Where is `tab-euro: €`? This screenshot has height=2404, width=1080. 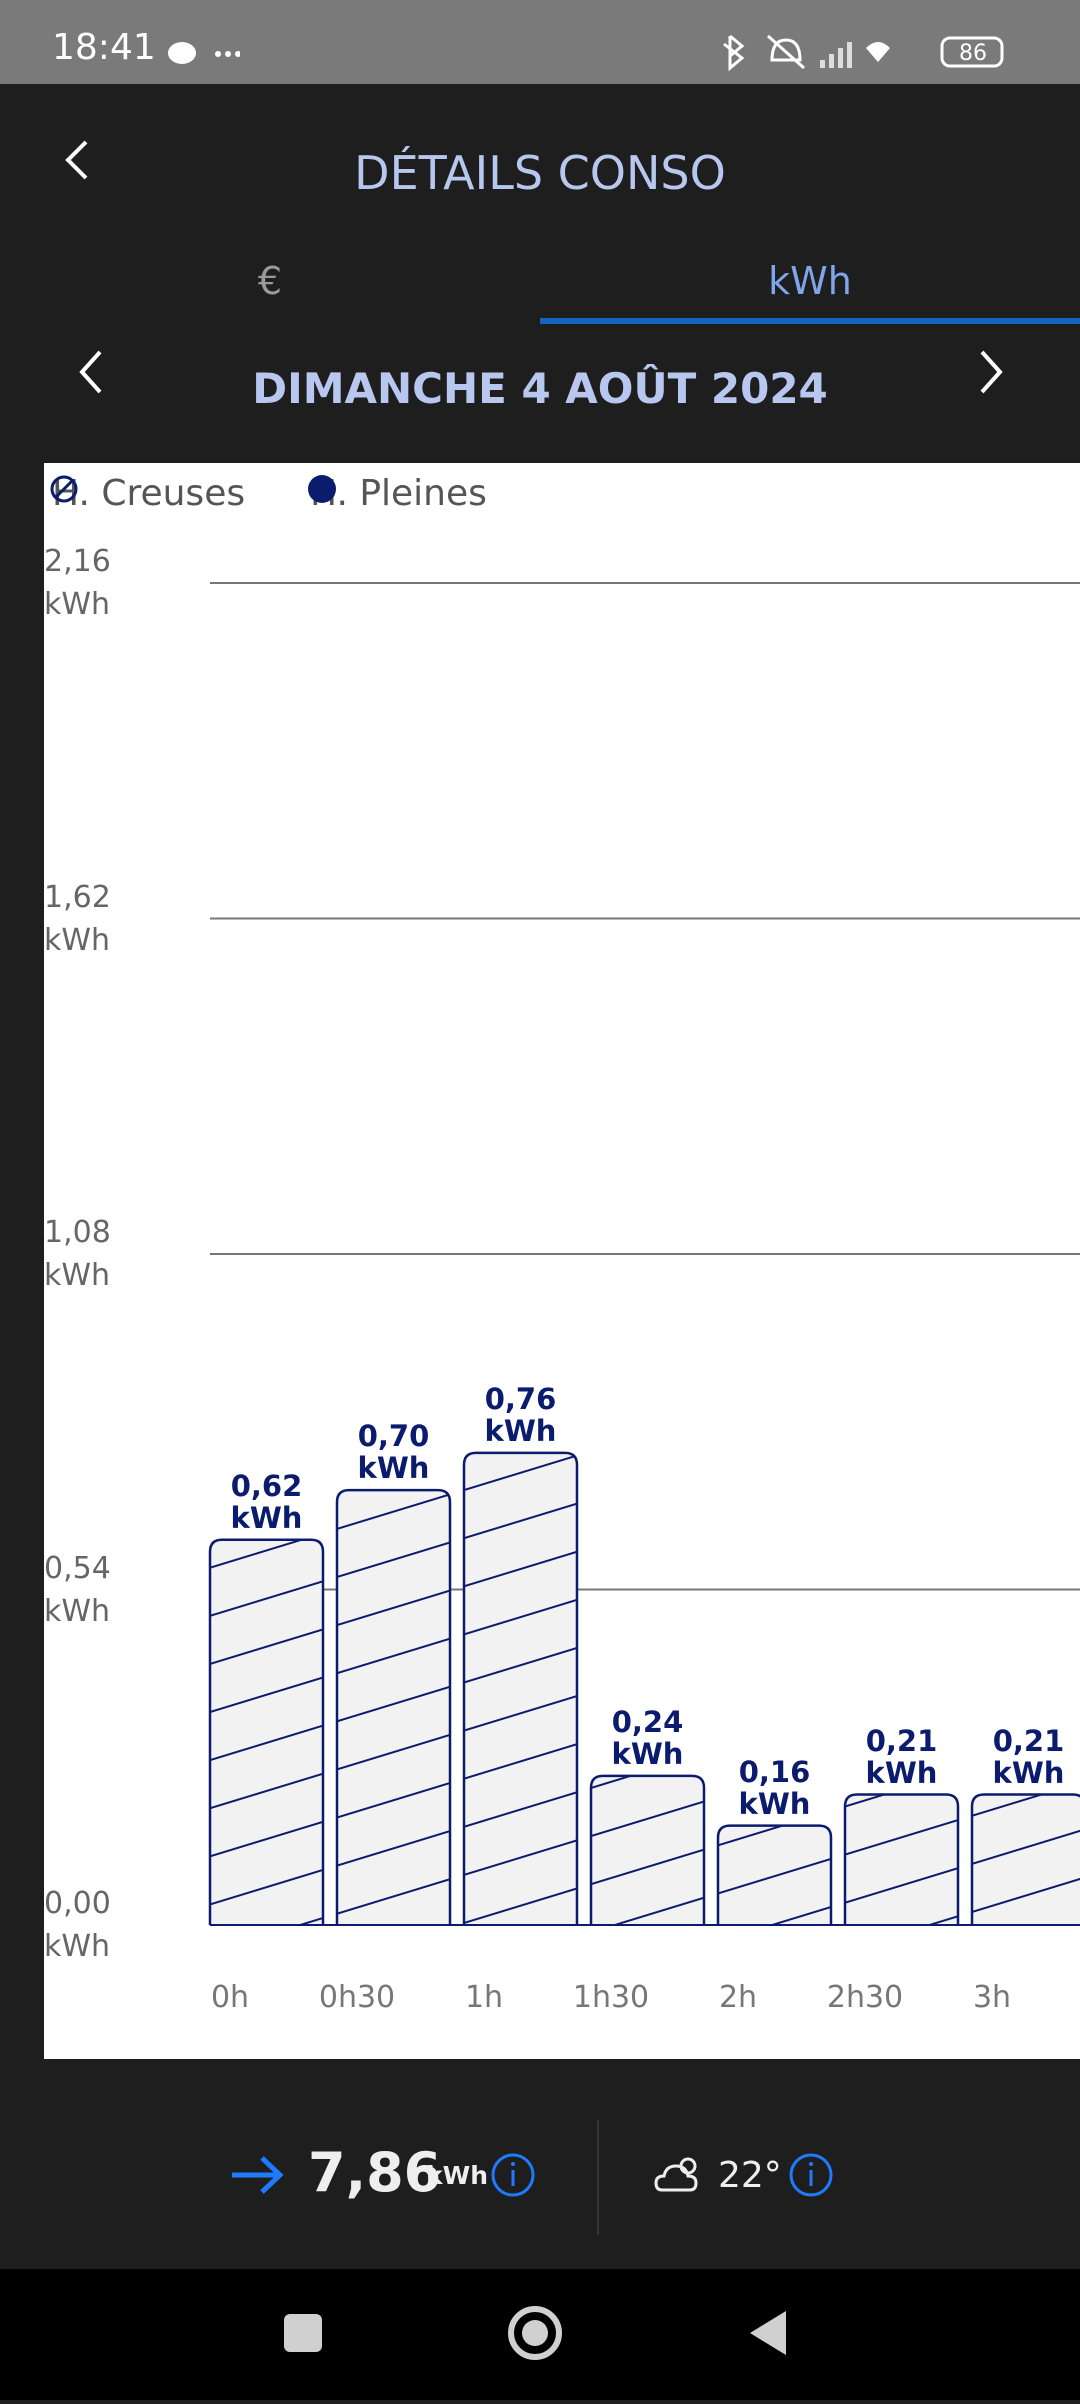
tab-euro: € is located at coordinates (270, 281).